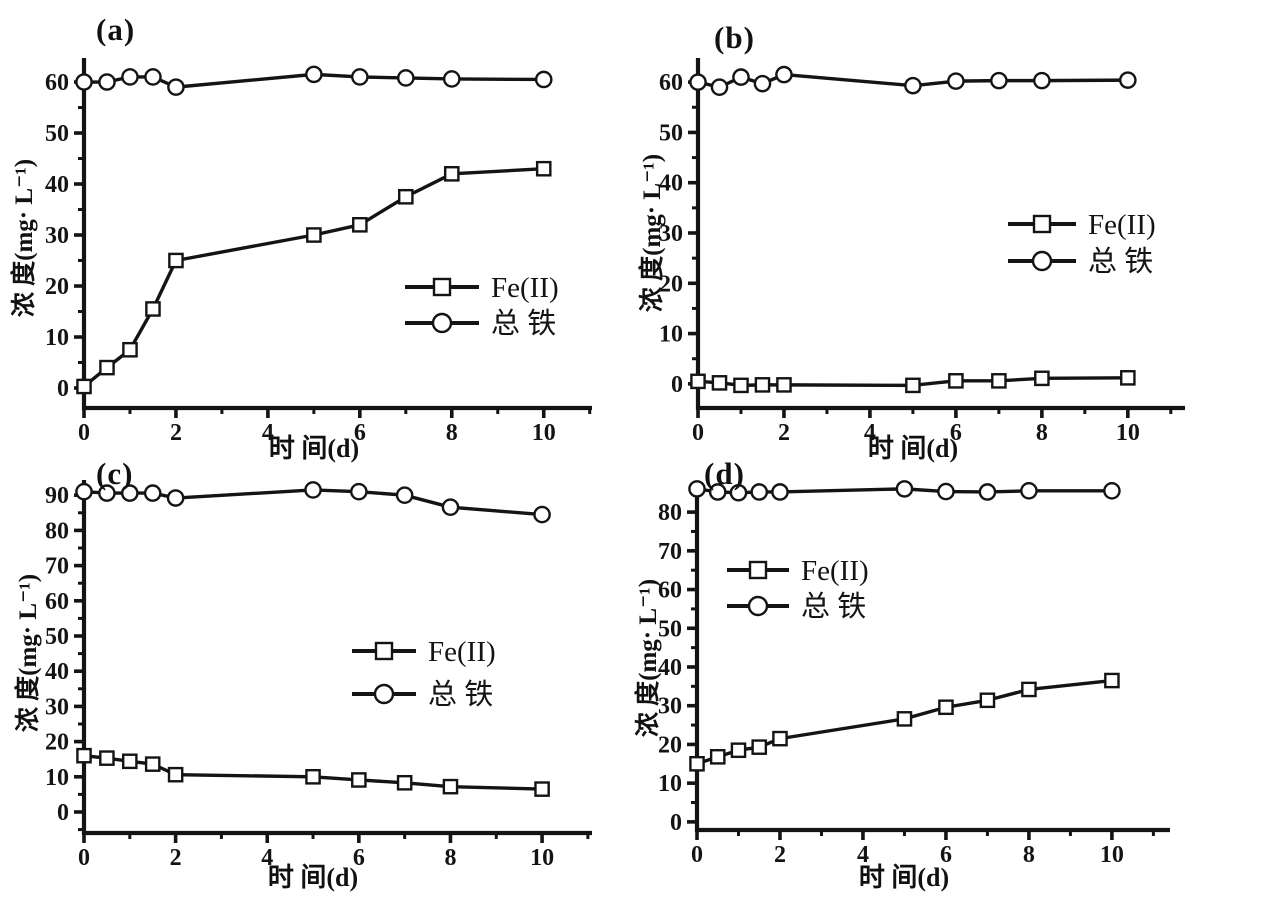  Describe the element at coordinates (313, 877) in the screenshot. I see `x-axis-title-c: 时 间(d)` at that location.